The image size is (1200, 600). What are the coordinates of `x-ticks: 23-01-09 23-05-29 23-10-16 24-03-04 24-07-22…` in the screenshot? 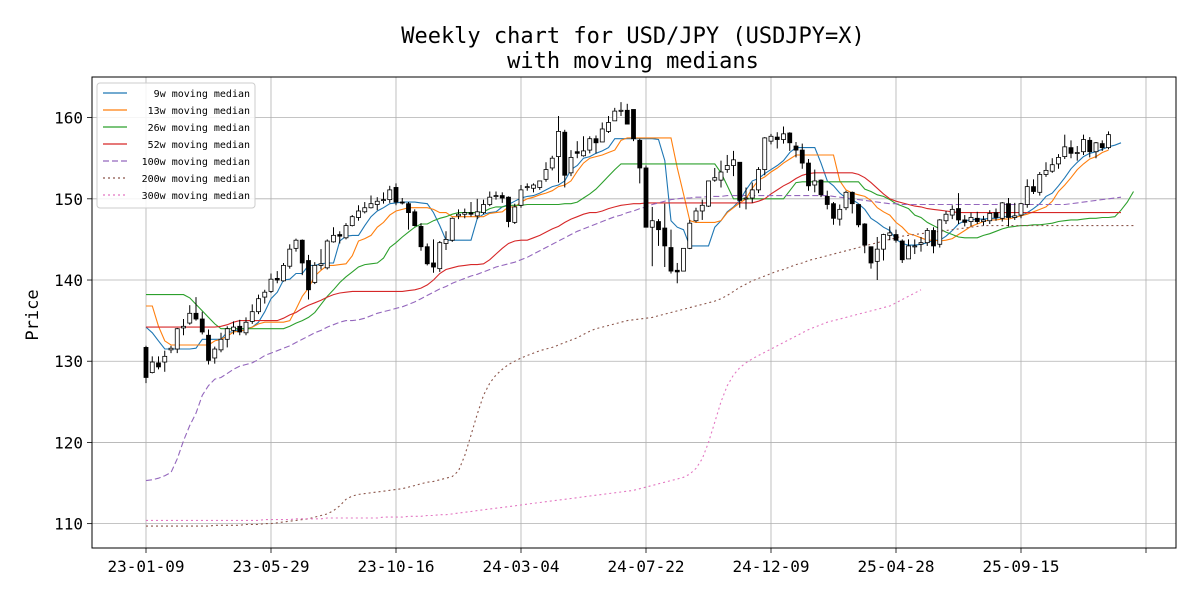 It's located at (627, 562).